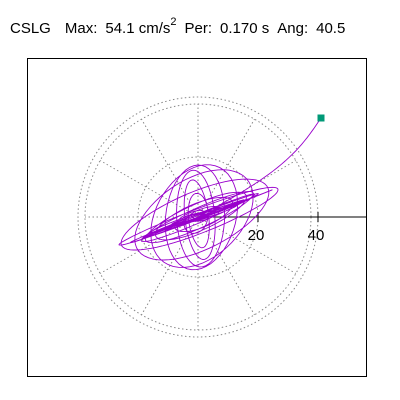  Describe the element at coordinates (293, 28) in the screenshot. I see `ang-label: Ang:` at that location.